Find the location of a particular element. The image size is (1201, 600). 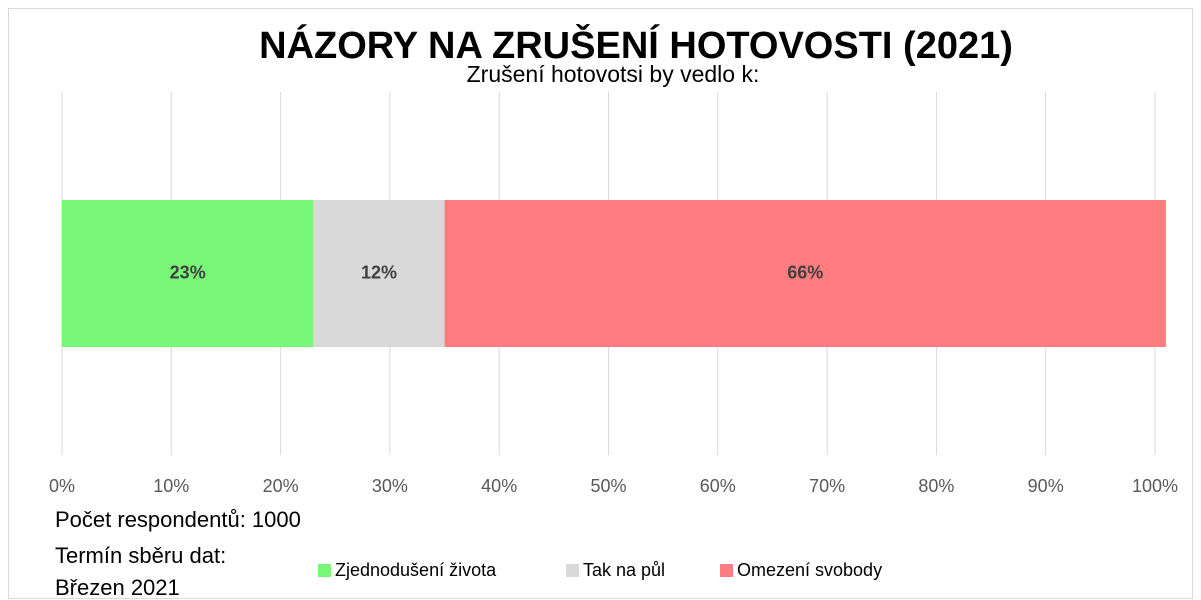

x-tick-label: 80% is located at coordinates (936, 486).